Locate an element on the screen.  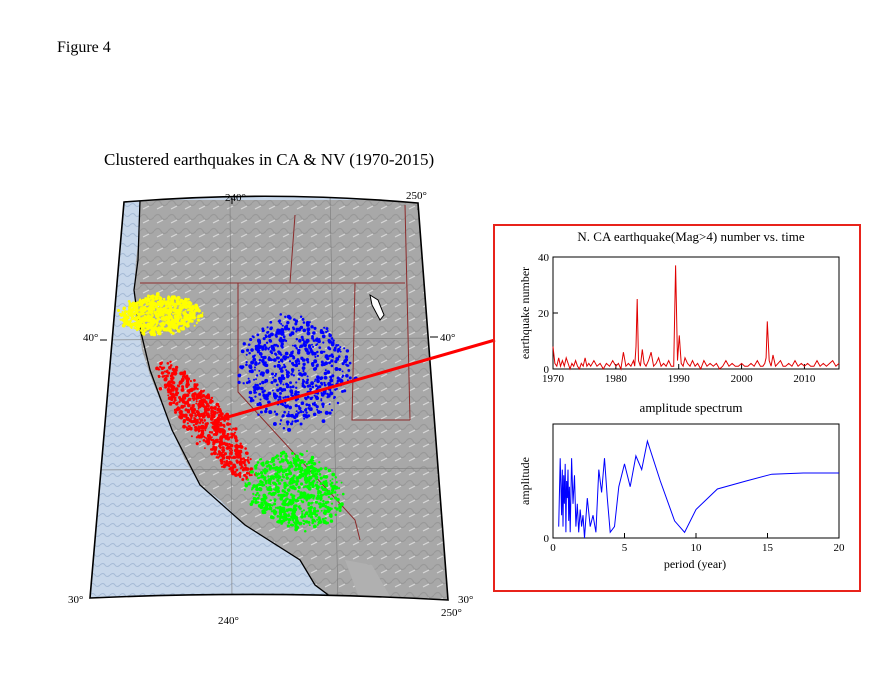
baja-peninsula is located at coordinates (368, 580).